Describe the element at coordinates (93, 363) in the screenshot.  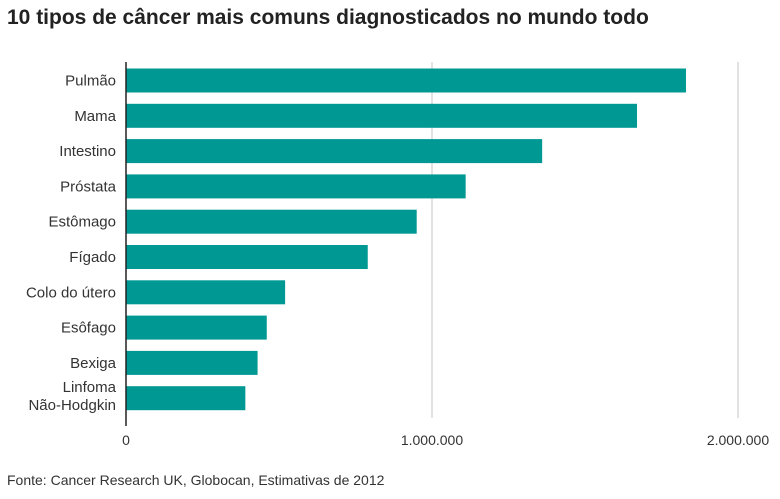
I see `y-category-label: Bexiga` at that location.